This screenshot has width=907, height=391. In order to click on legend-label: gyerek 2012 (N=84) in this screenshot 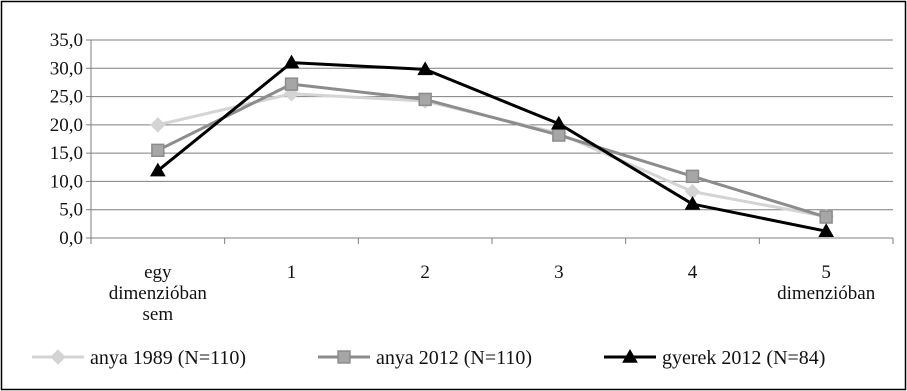, I will do `click(743, 358)`.